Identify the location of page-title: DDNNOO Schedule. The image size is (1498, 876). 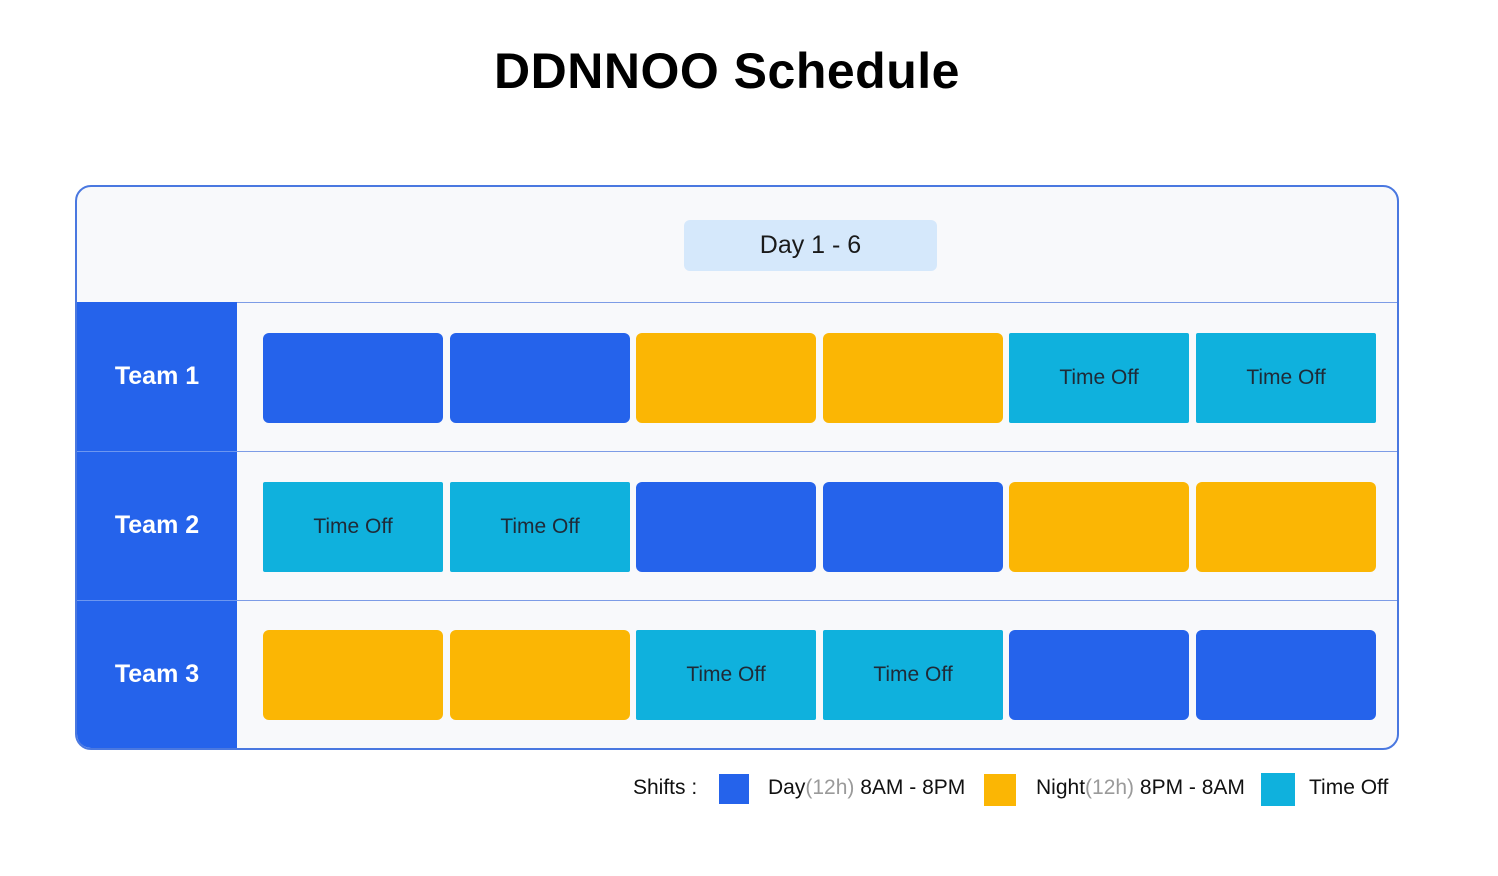
(727, 71).